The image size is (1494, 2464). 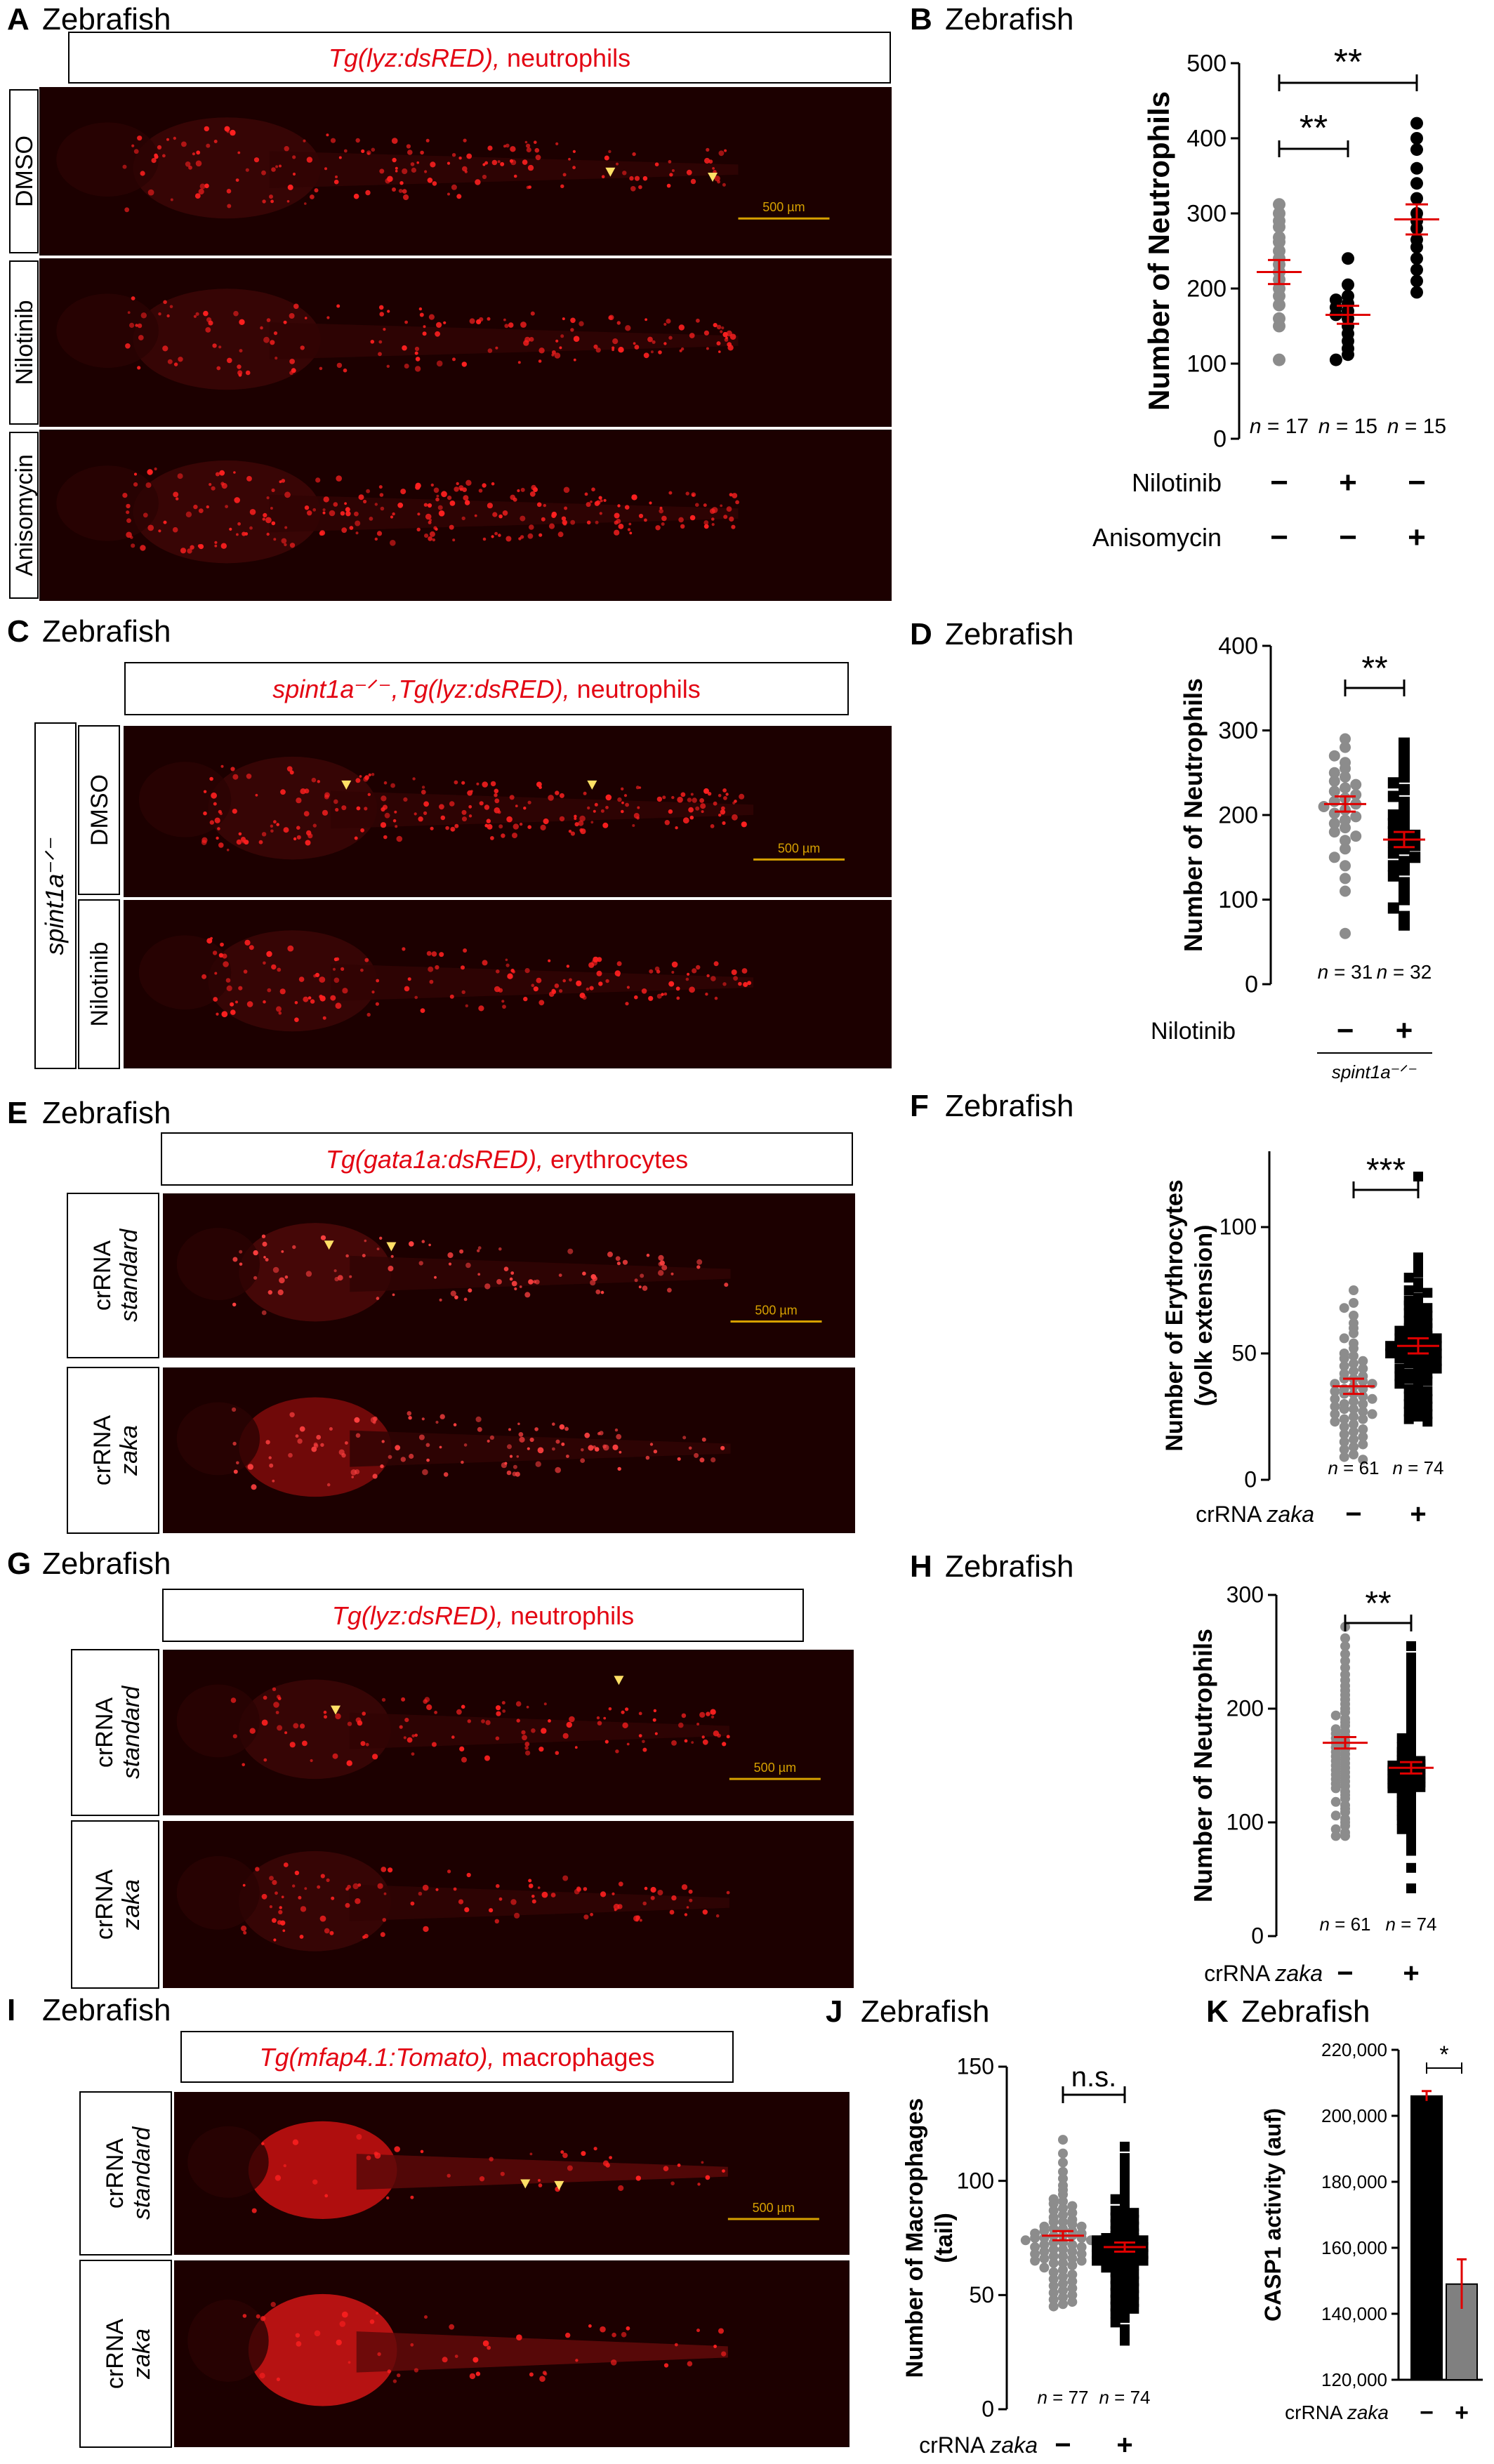 What do you see at coordinates (1009, 1106) in the screenshot?
I see `species-label: Zebrafish` at bounding box center [1009, 1106].